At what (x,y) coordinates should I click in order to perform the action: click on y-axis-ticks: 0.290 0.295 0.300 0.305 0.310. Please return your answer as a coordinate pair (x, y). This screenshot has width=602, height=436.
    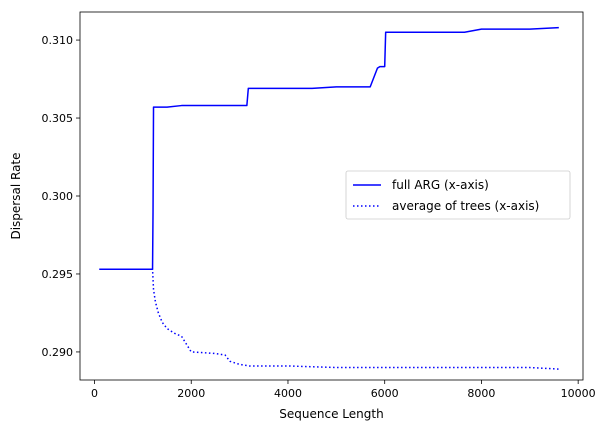
    Looking at the image, I should click on (61, 196).